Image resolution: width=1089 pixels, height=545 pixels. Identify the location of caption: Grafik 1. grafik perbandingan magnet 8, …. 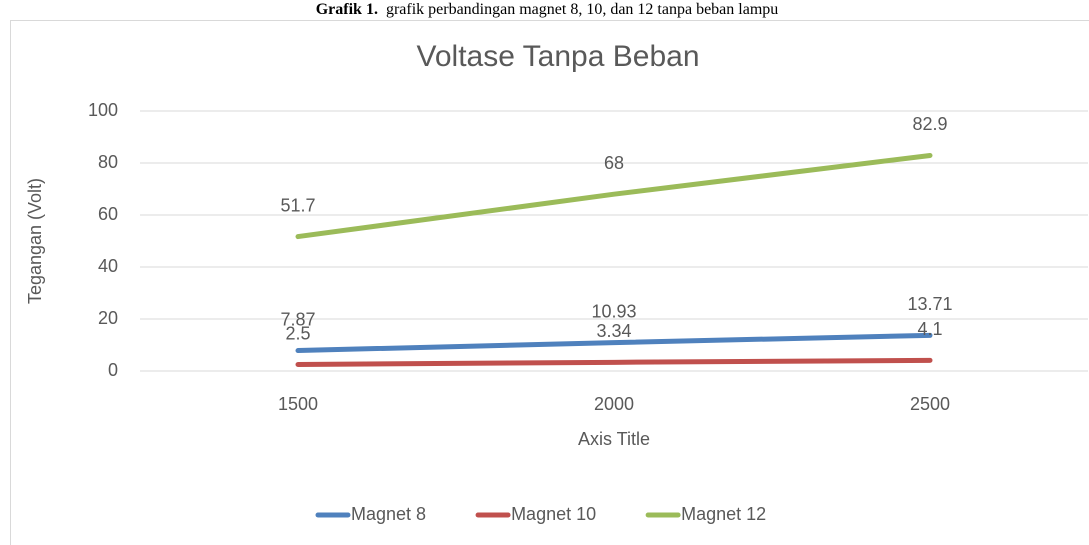
(547, 9).